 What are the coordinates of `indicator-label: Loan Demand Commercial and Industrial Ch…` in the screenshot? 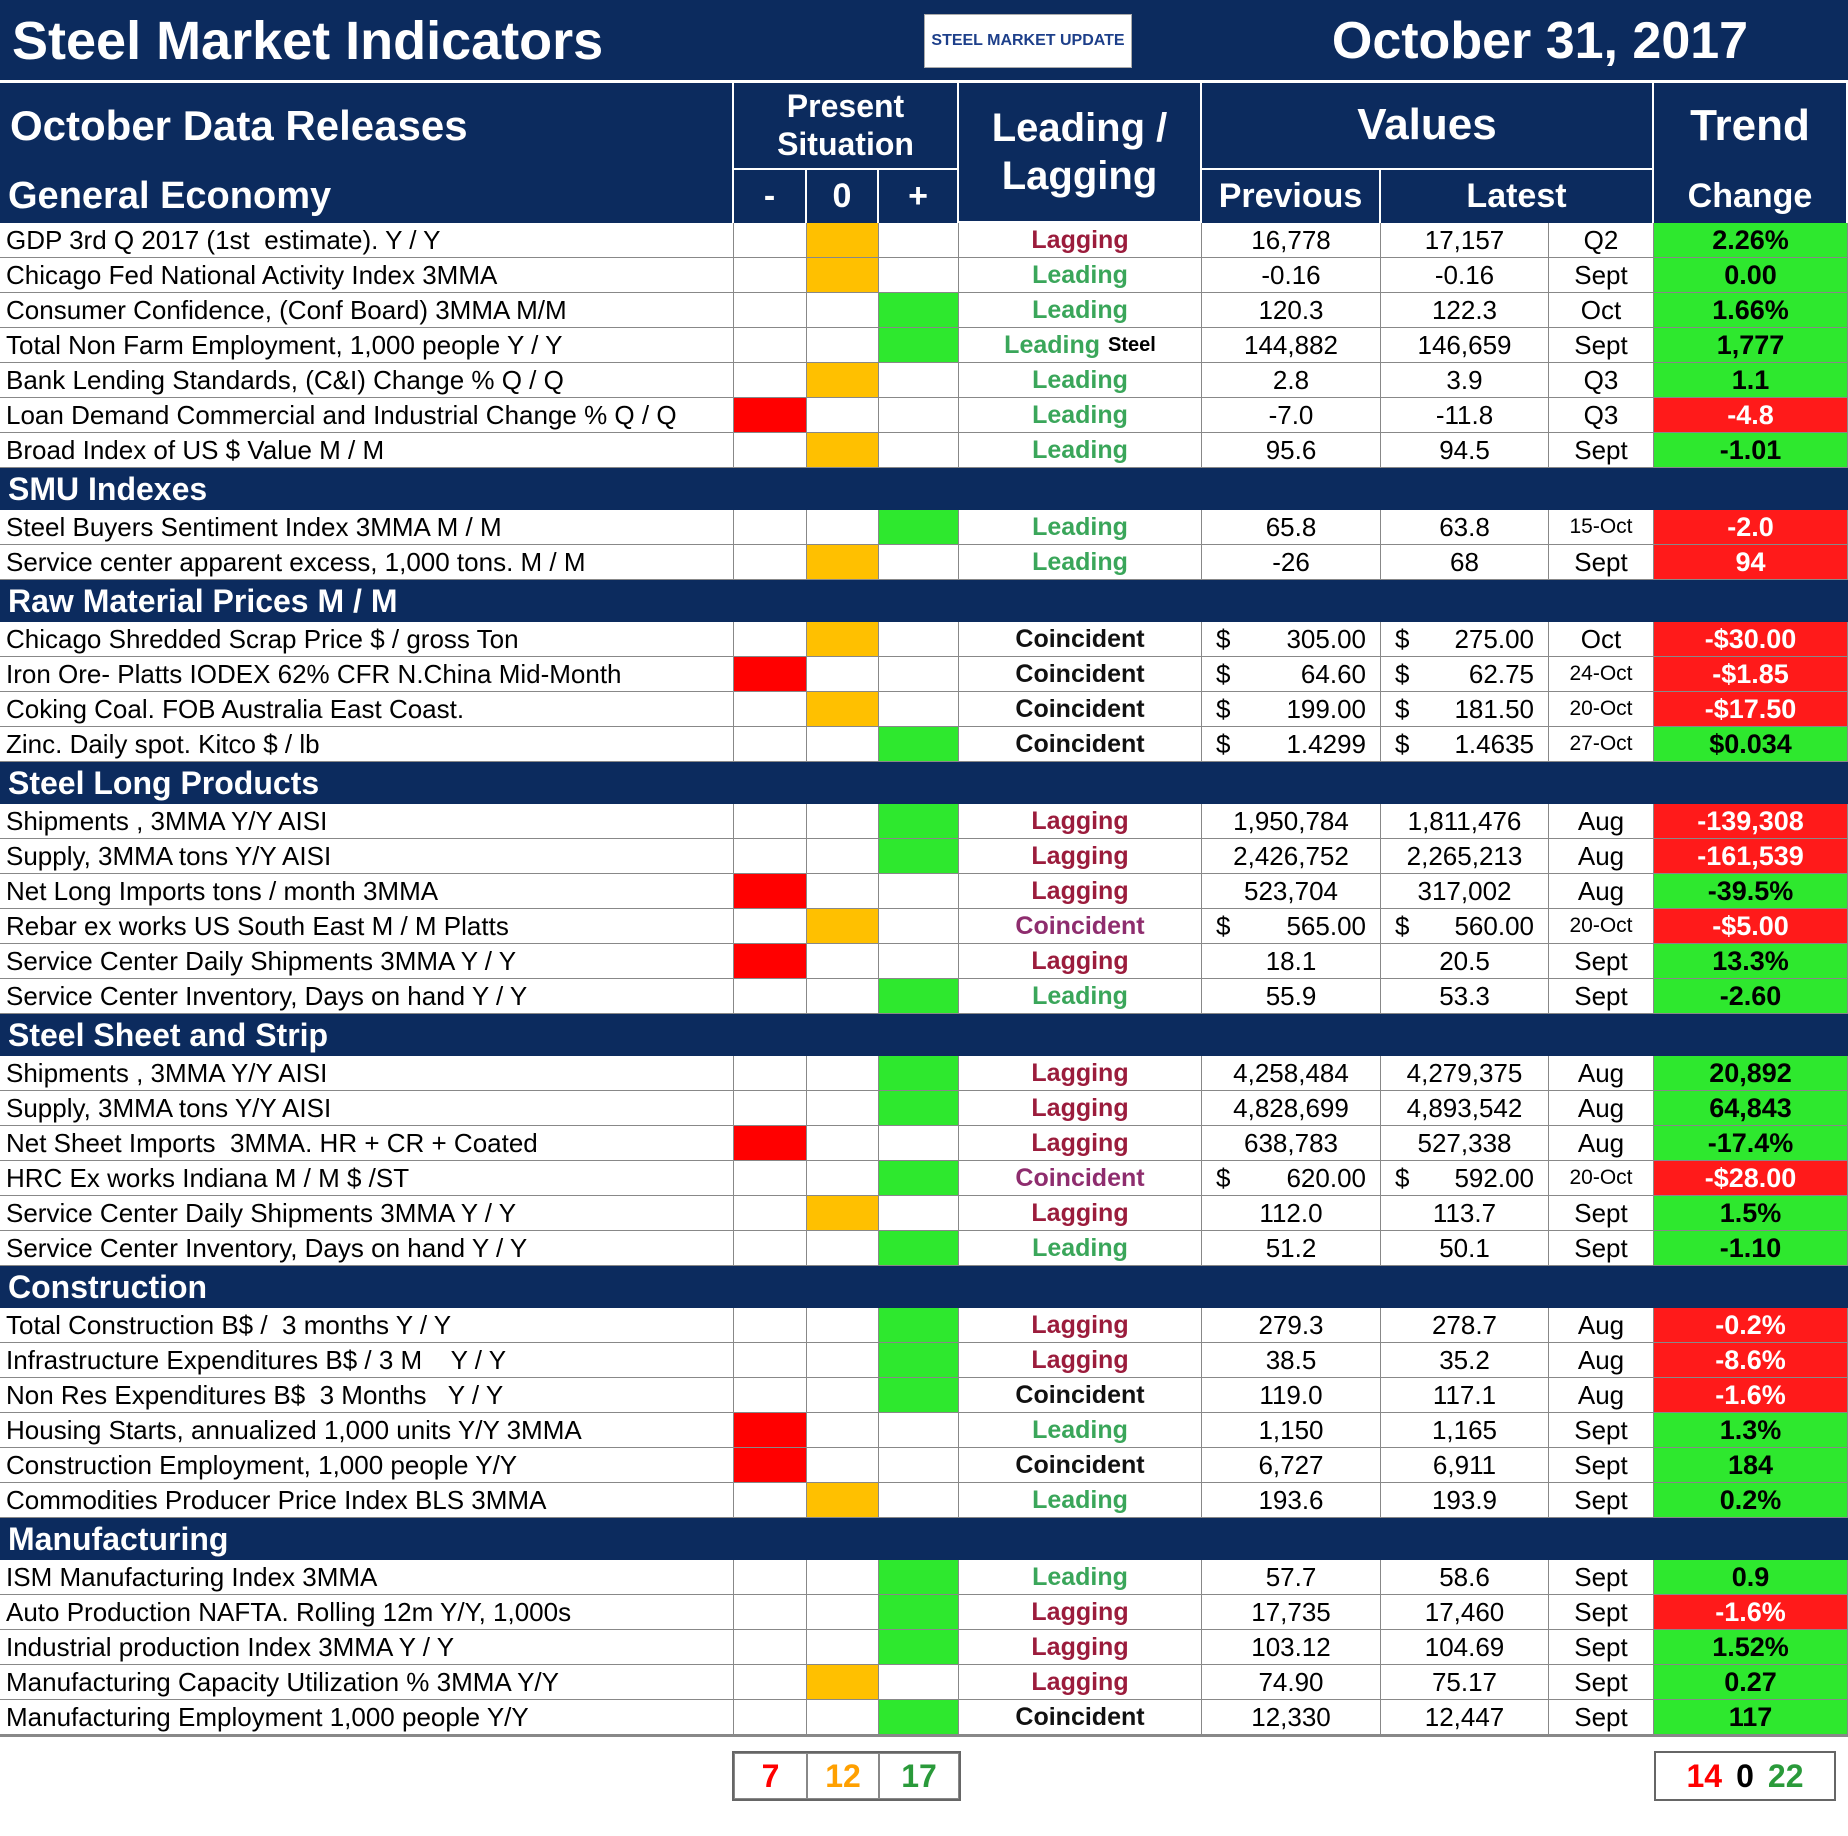 It's located at (367, 415).